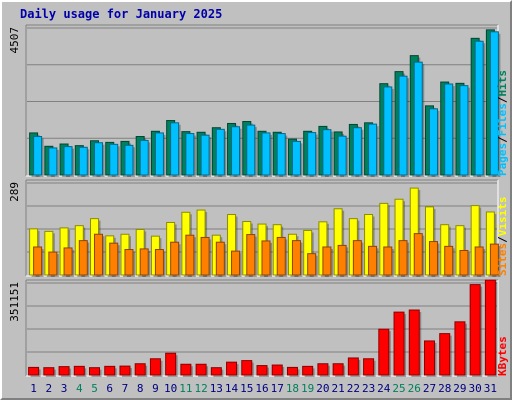 The height and width of the screenshot is (400, 512). What do you see at coordinates (502, 217) in the screenshot?
I see `legend-item-visits: Visits` at bounding box center [502, 217].